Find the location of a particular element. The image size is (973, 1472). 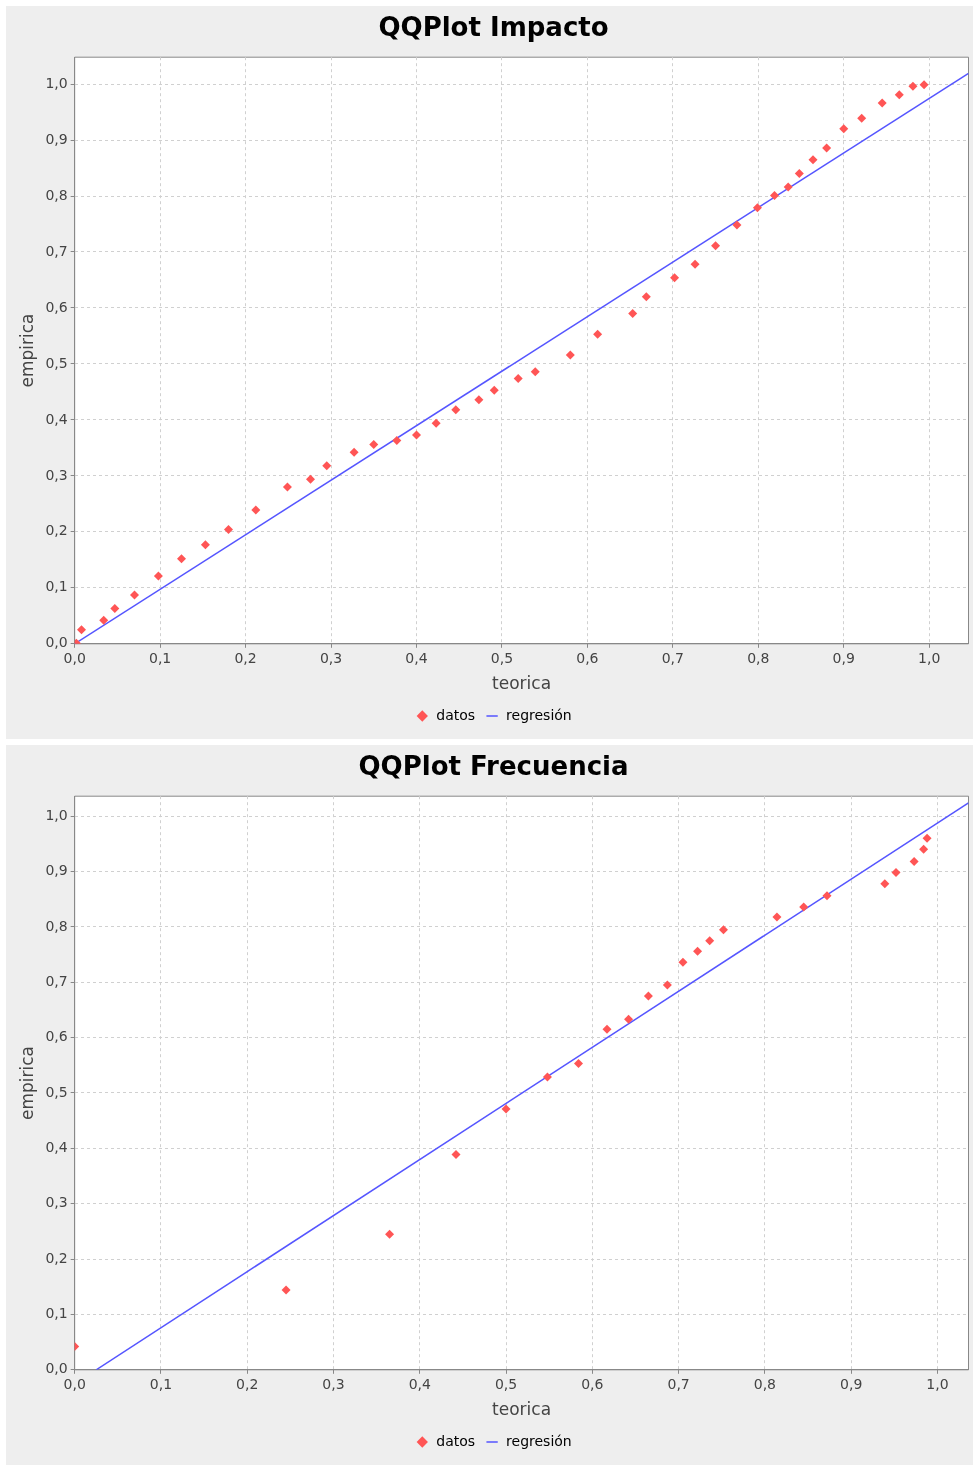

y-tick-label: 0,1 is located at coordinates (56, 586).